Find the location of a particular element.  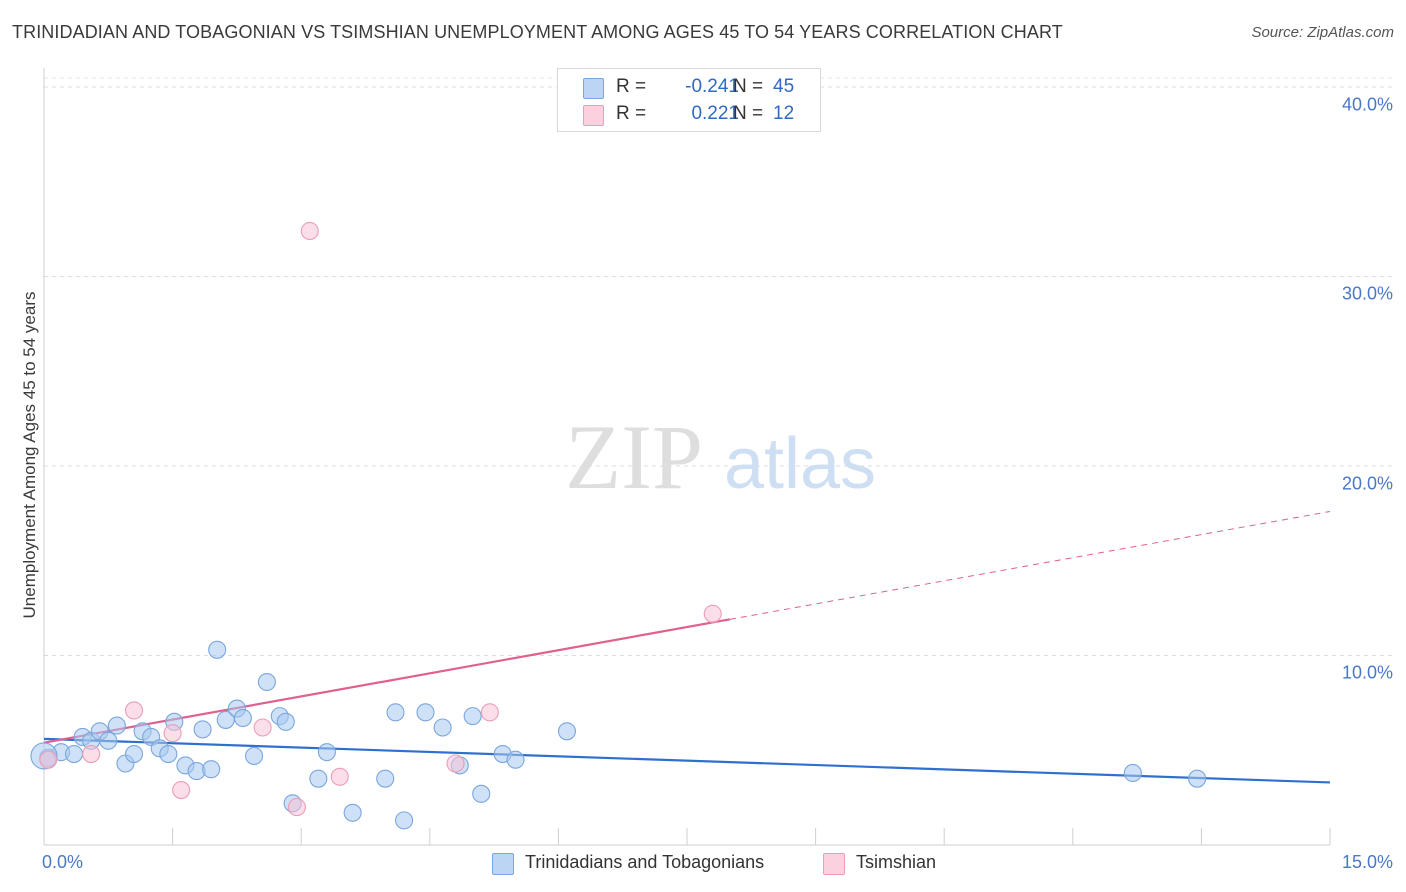

correlation-stats-box: R = -0.241 N = 45 R = 0.221 N = 12 is located at coordinates (689, 100).